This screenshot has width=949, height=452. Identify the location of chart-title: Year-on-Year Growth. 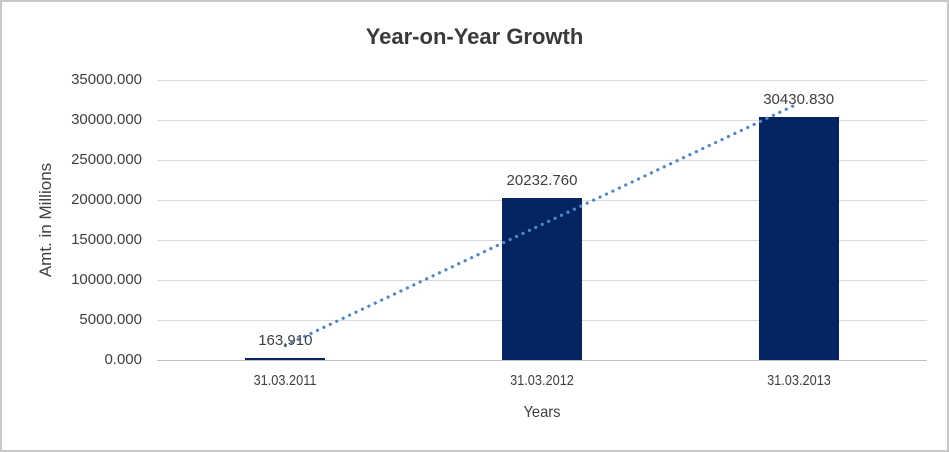
(474, 36).